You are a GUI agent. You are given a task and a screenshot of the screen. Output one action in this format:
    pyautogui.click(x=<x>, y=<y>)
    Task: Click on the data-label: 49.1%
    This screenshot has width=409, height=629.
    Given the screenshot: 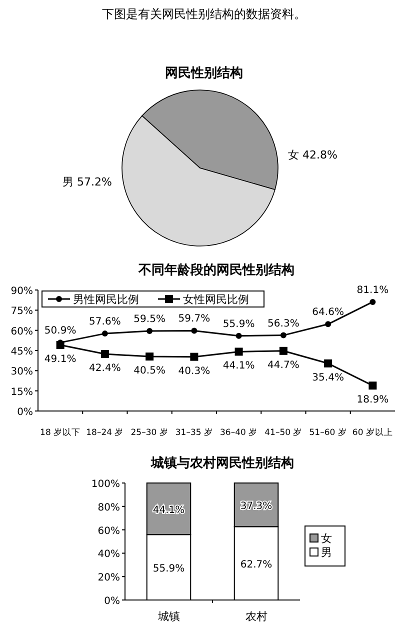 What is the action you would take?
    pyautogui.click(x=60, y=359)
    